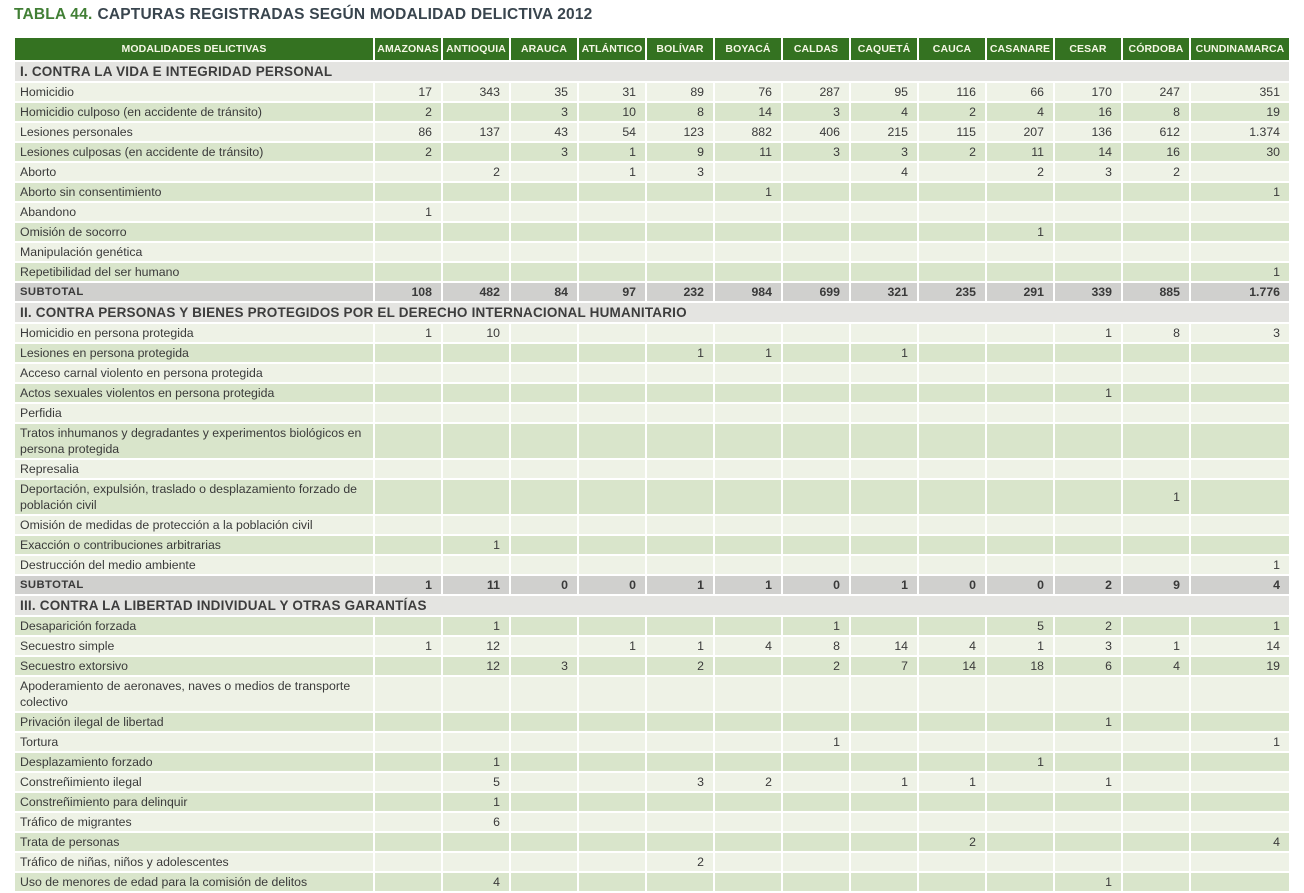 This screenshot has width=1304, height=893. What do you see at coordinates (1020, 49) in the screenshot?
I see `column-header: CASANARE` at bounding box center [1020, 49].